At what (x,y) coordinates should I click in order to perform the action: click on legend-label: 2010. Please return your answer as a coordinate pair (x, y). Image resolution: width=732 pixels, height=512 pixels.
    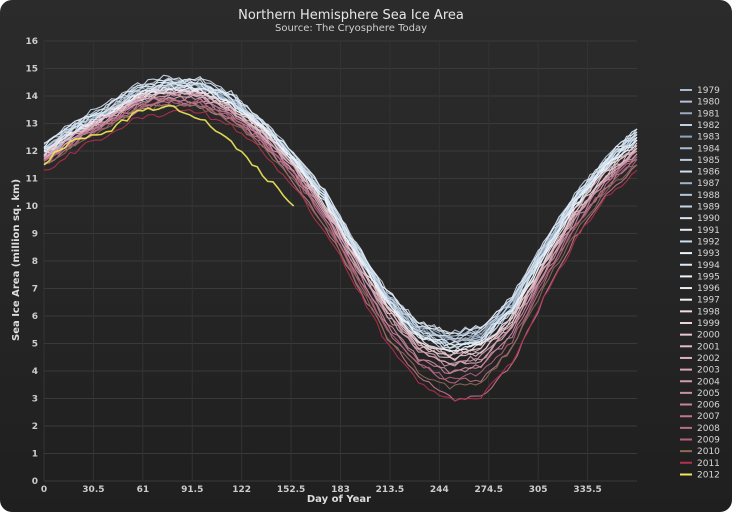
    Looking at the image, I should click on (708, 452).